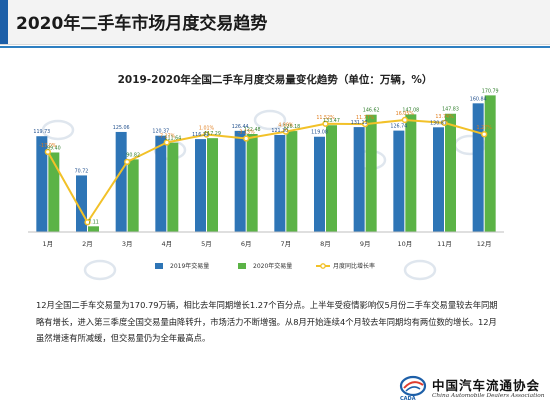 Image resolution: width=550 pixels, height=409 pixels. Describe the element at coordinates (240, 127) in the screenshot. I see `bar-label-2019: 126.44` at that location.